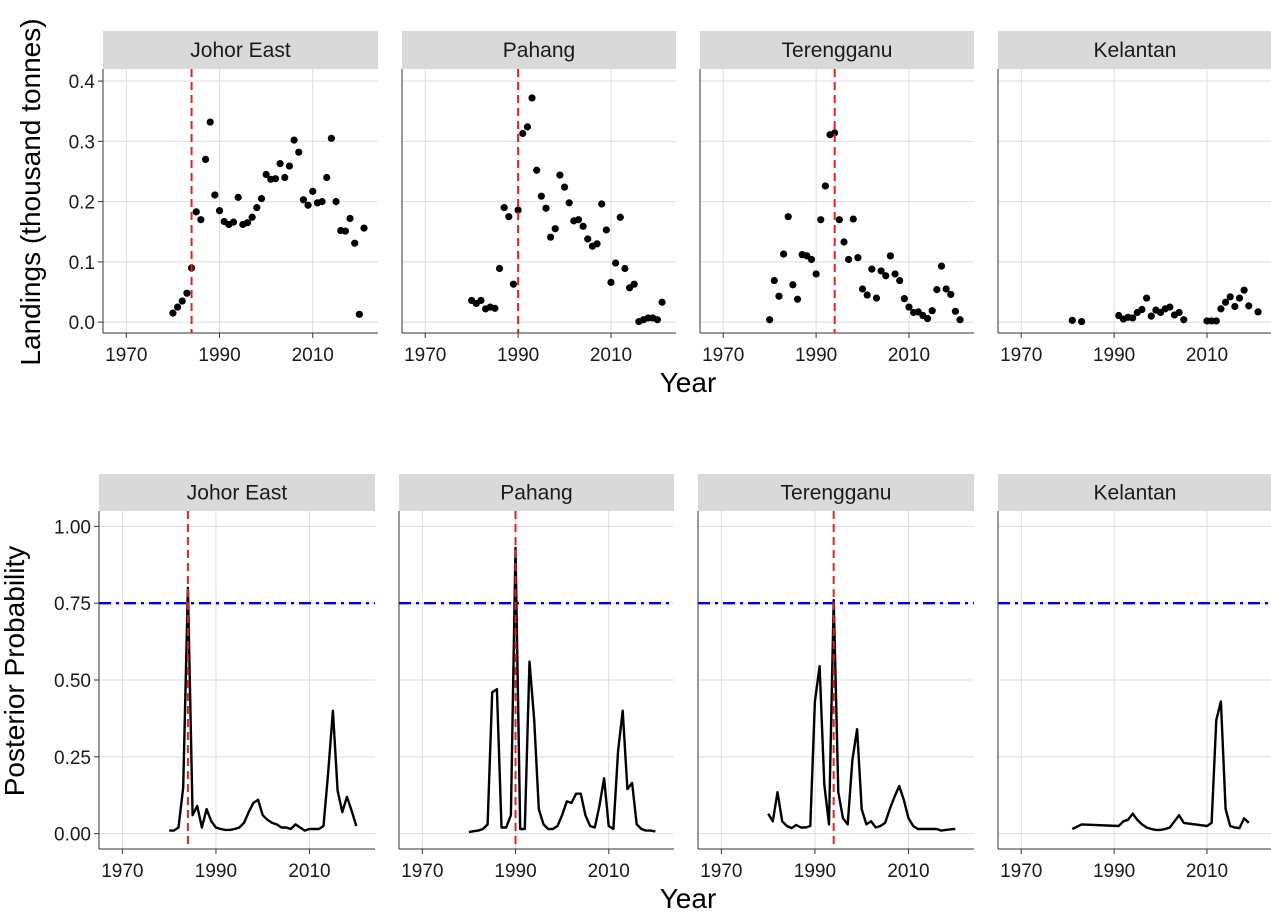 This screenshot has width=1271, height=913. Describe the element at coordinates (1134, 678) in the screenshot. I see `panel-kelantan: Kelantan 1970 1990 2010` at that location.